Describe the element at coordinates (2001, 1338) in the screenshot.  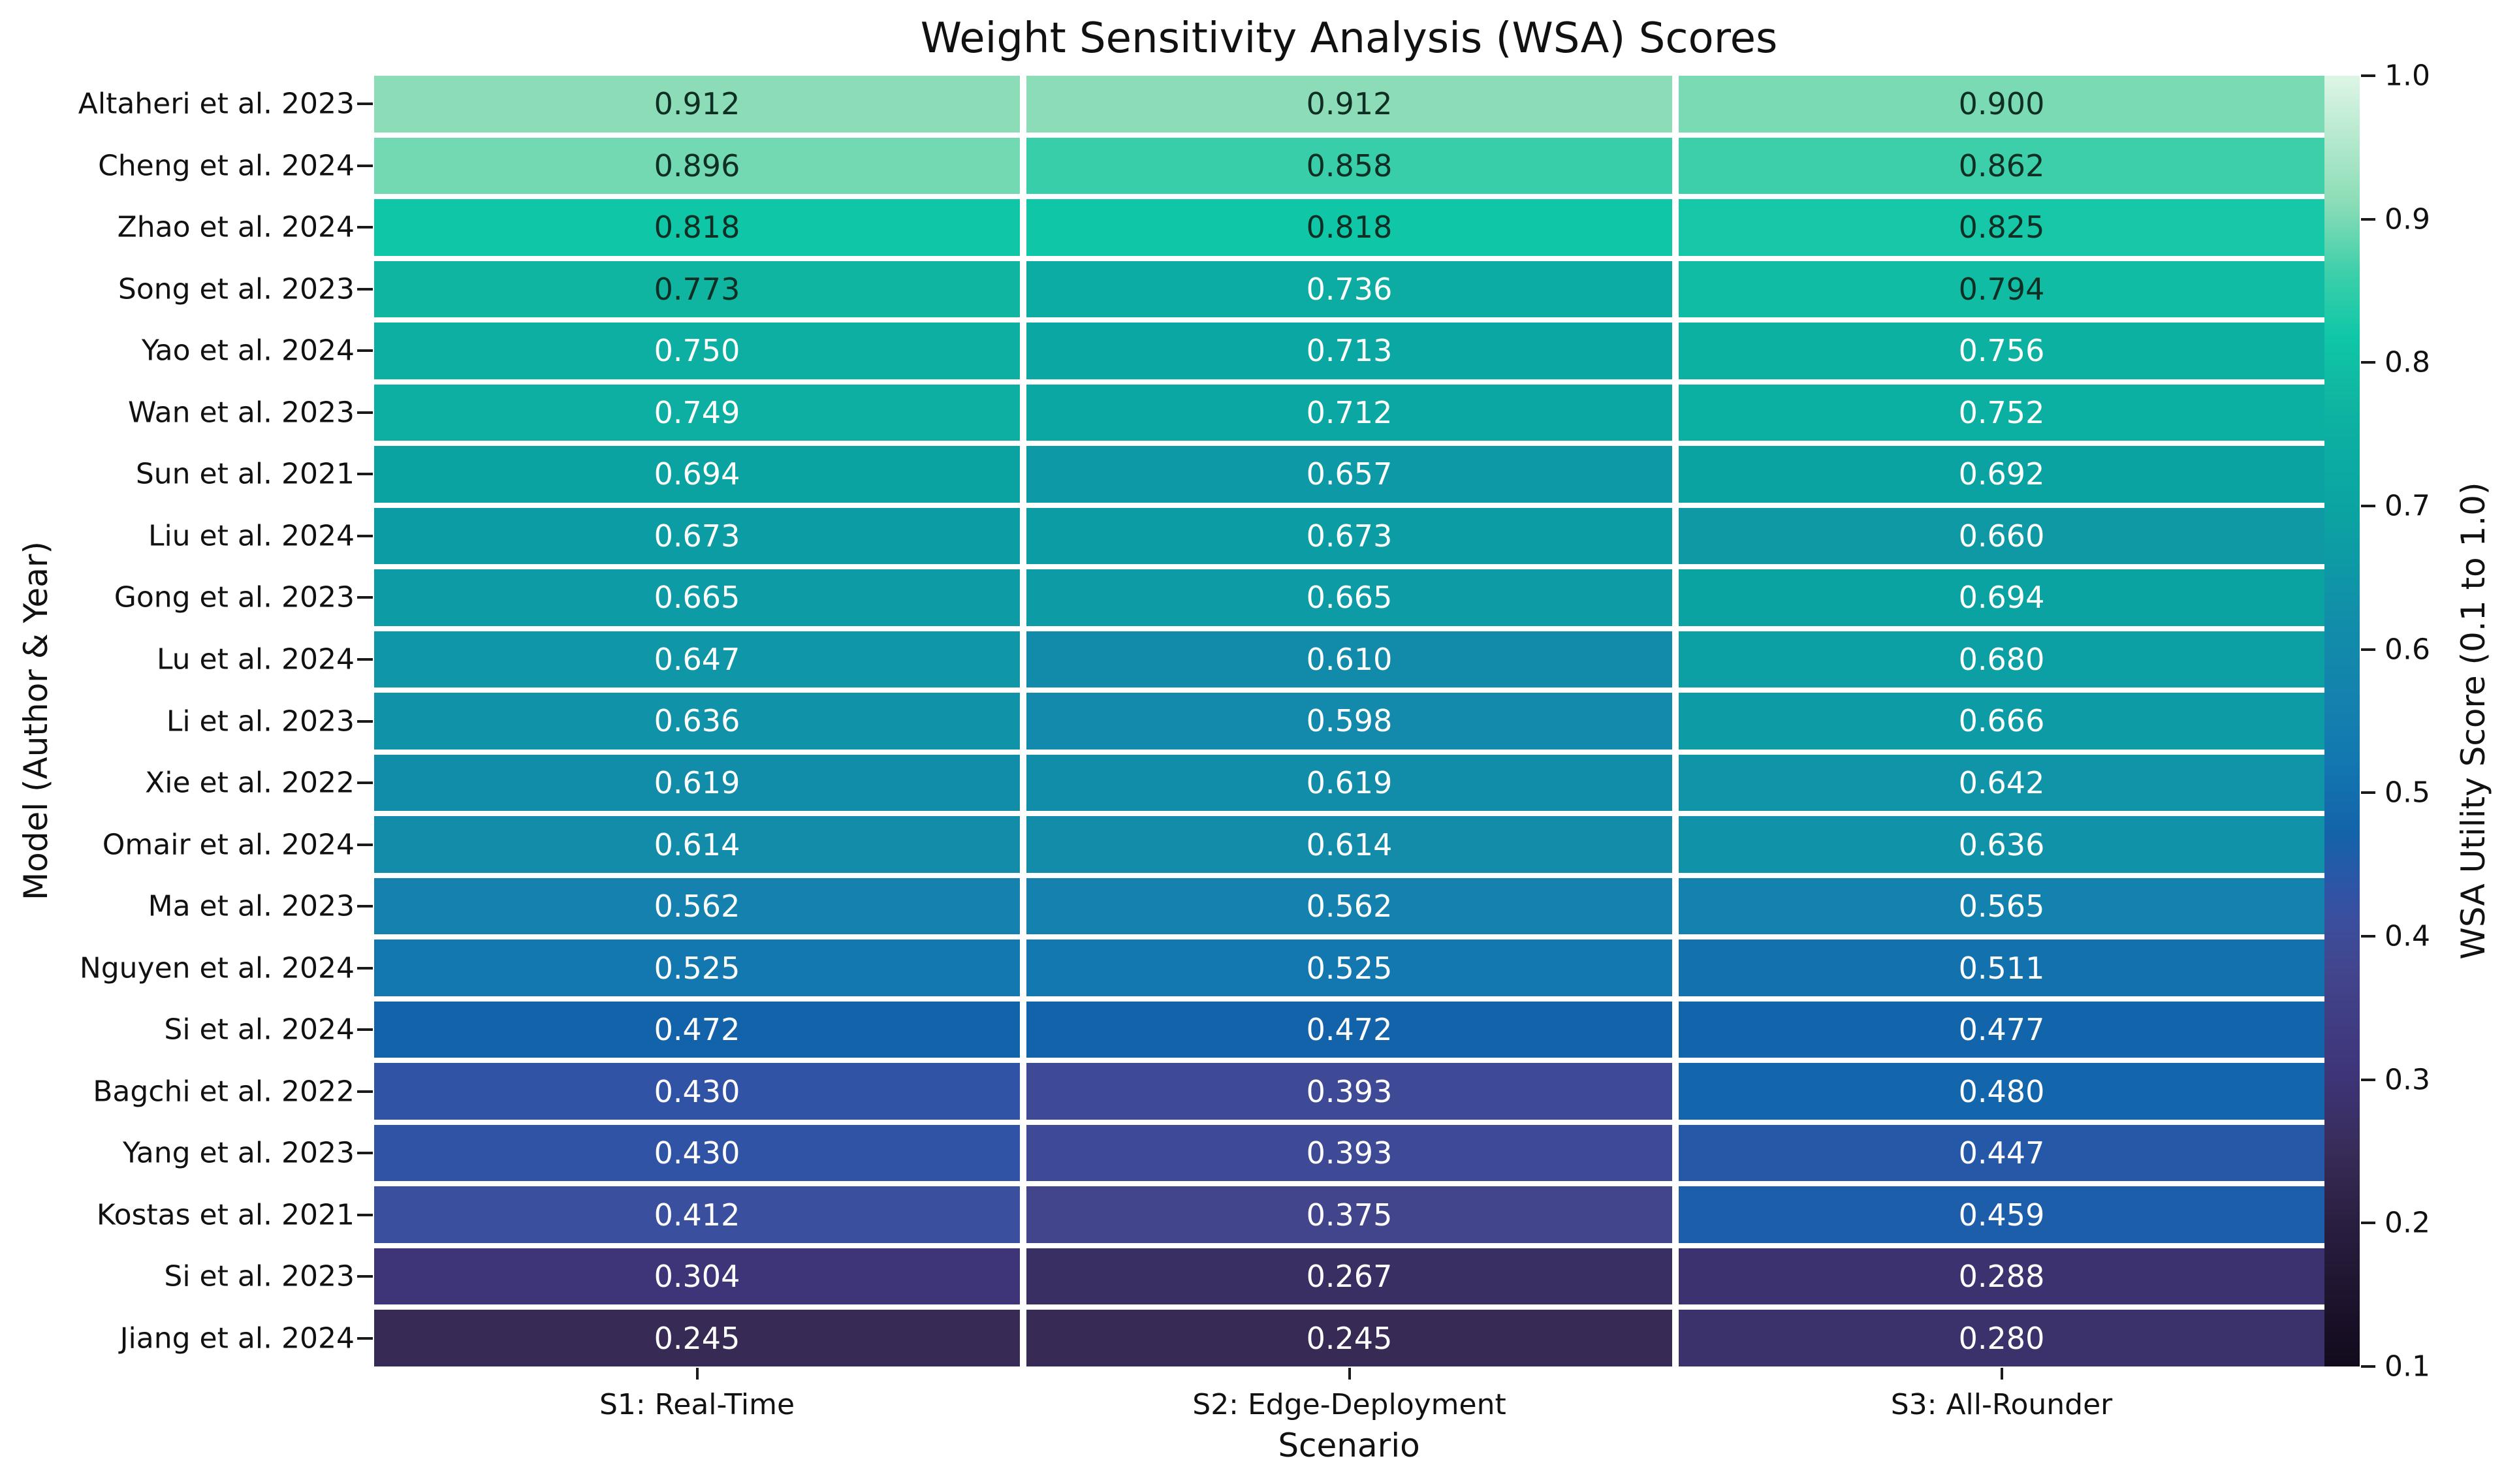
I see `heatmap-cell: 0.280` at that location.